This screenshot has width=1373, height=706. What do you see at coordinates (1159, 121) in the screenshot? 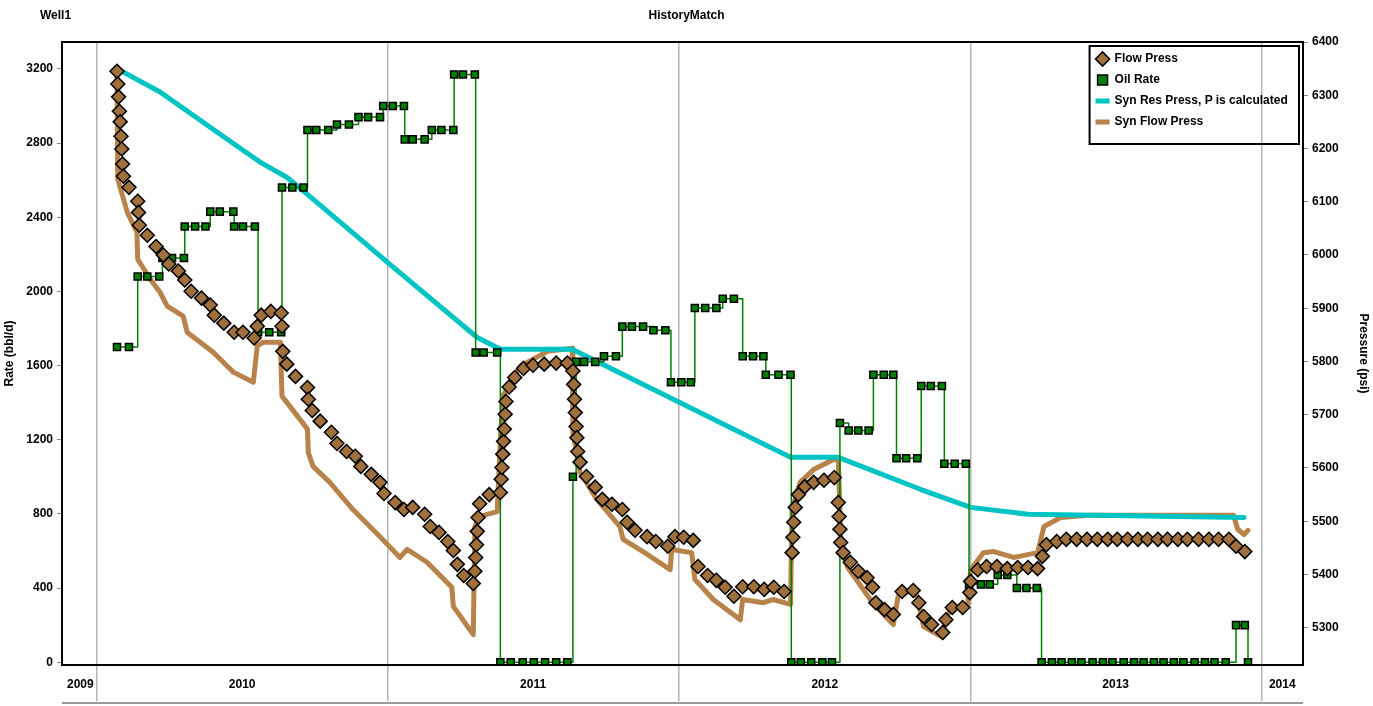
I see `legend-label: Syn Flow Press` at bounding box center [1159, 121].